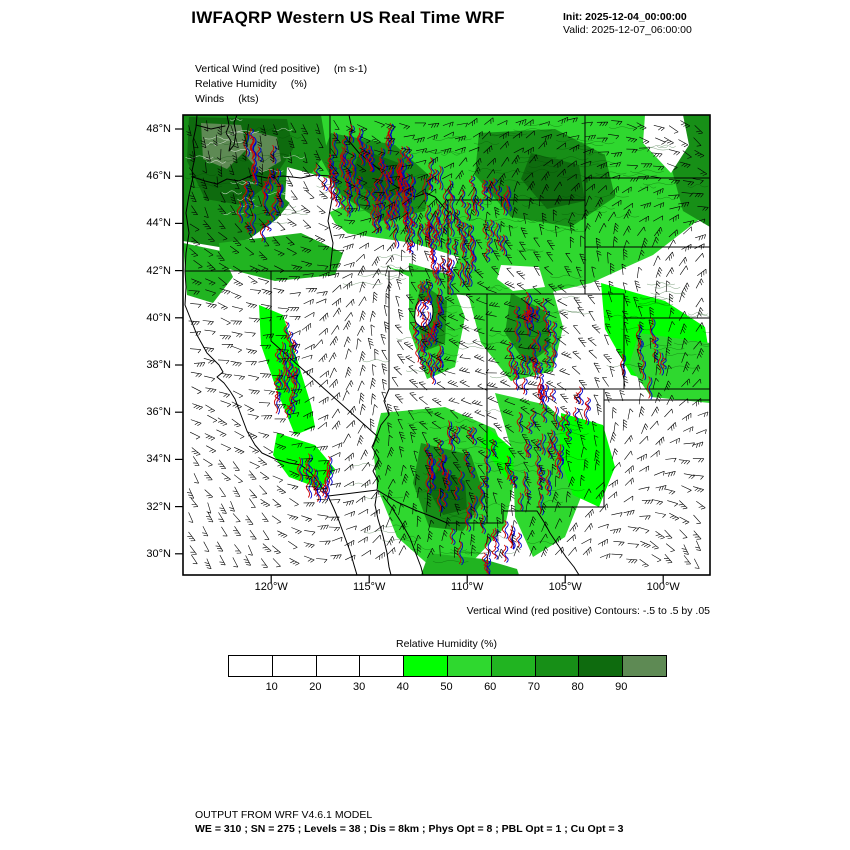 Image resolution: width=850 pixels, height=850 pixels. What do you see at coordinates (663, 587) in the screenshot?
I see `lon-tick-label: 100°W` at bounding box center [663, 587].